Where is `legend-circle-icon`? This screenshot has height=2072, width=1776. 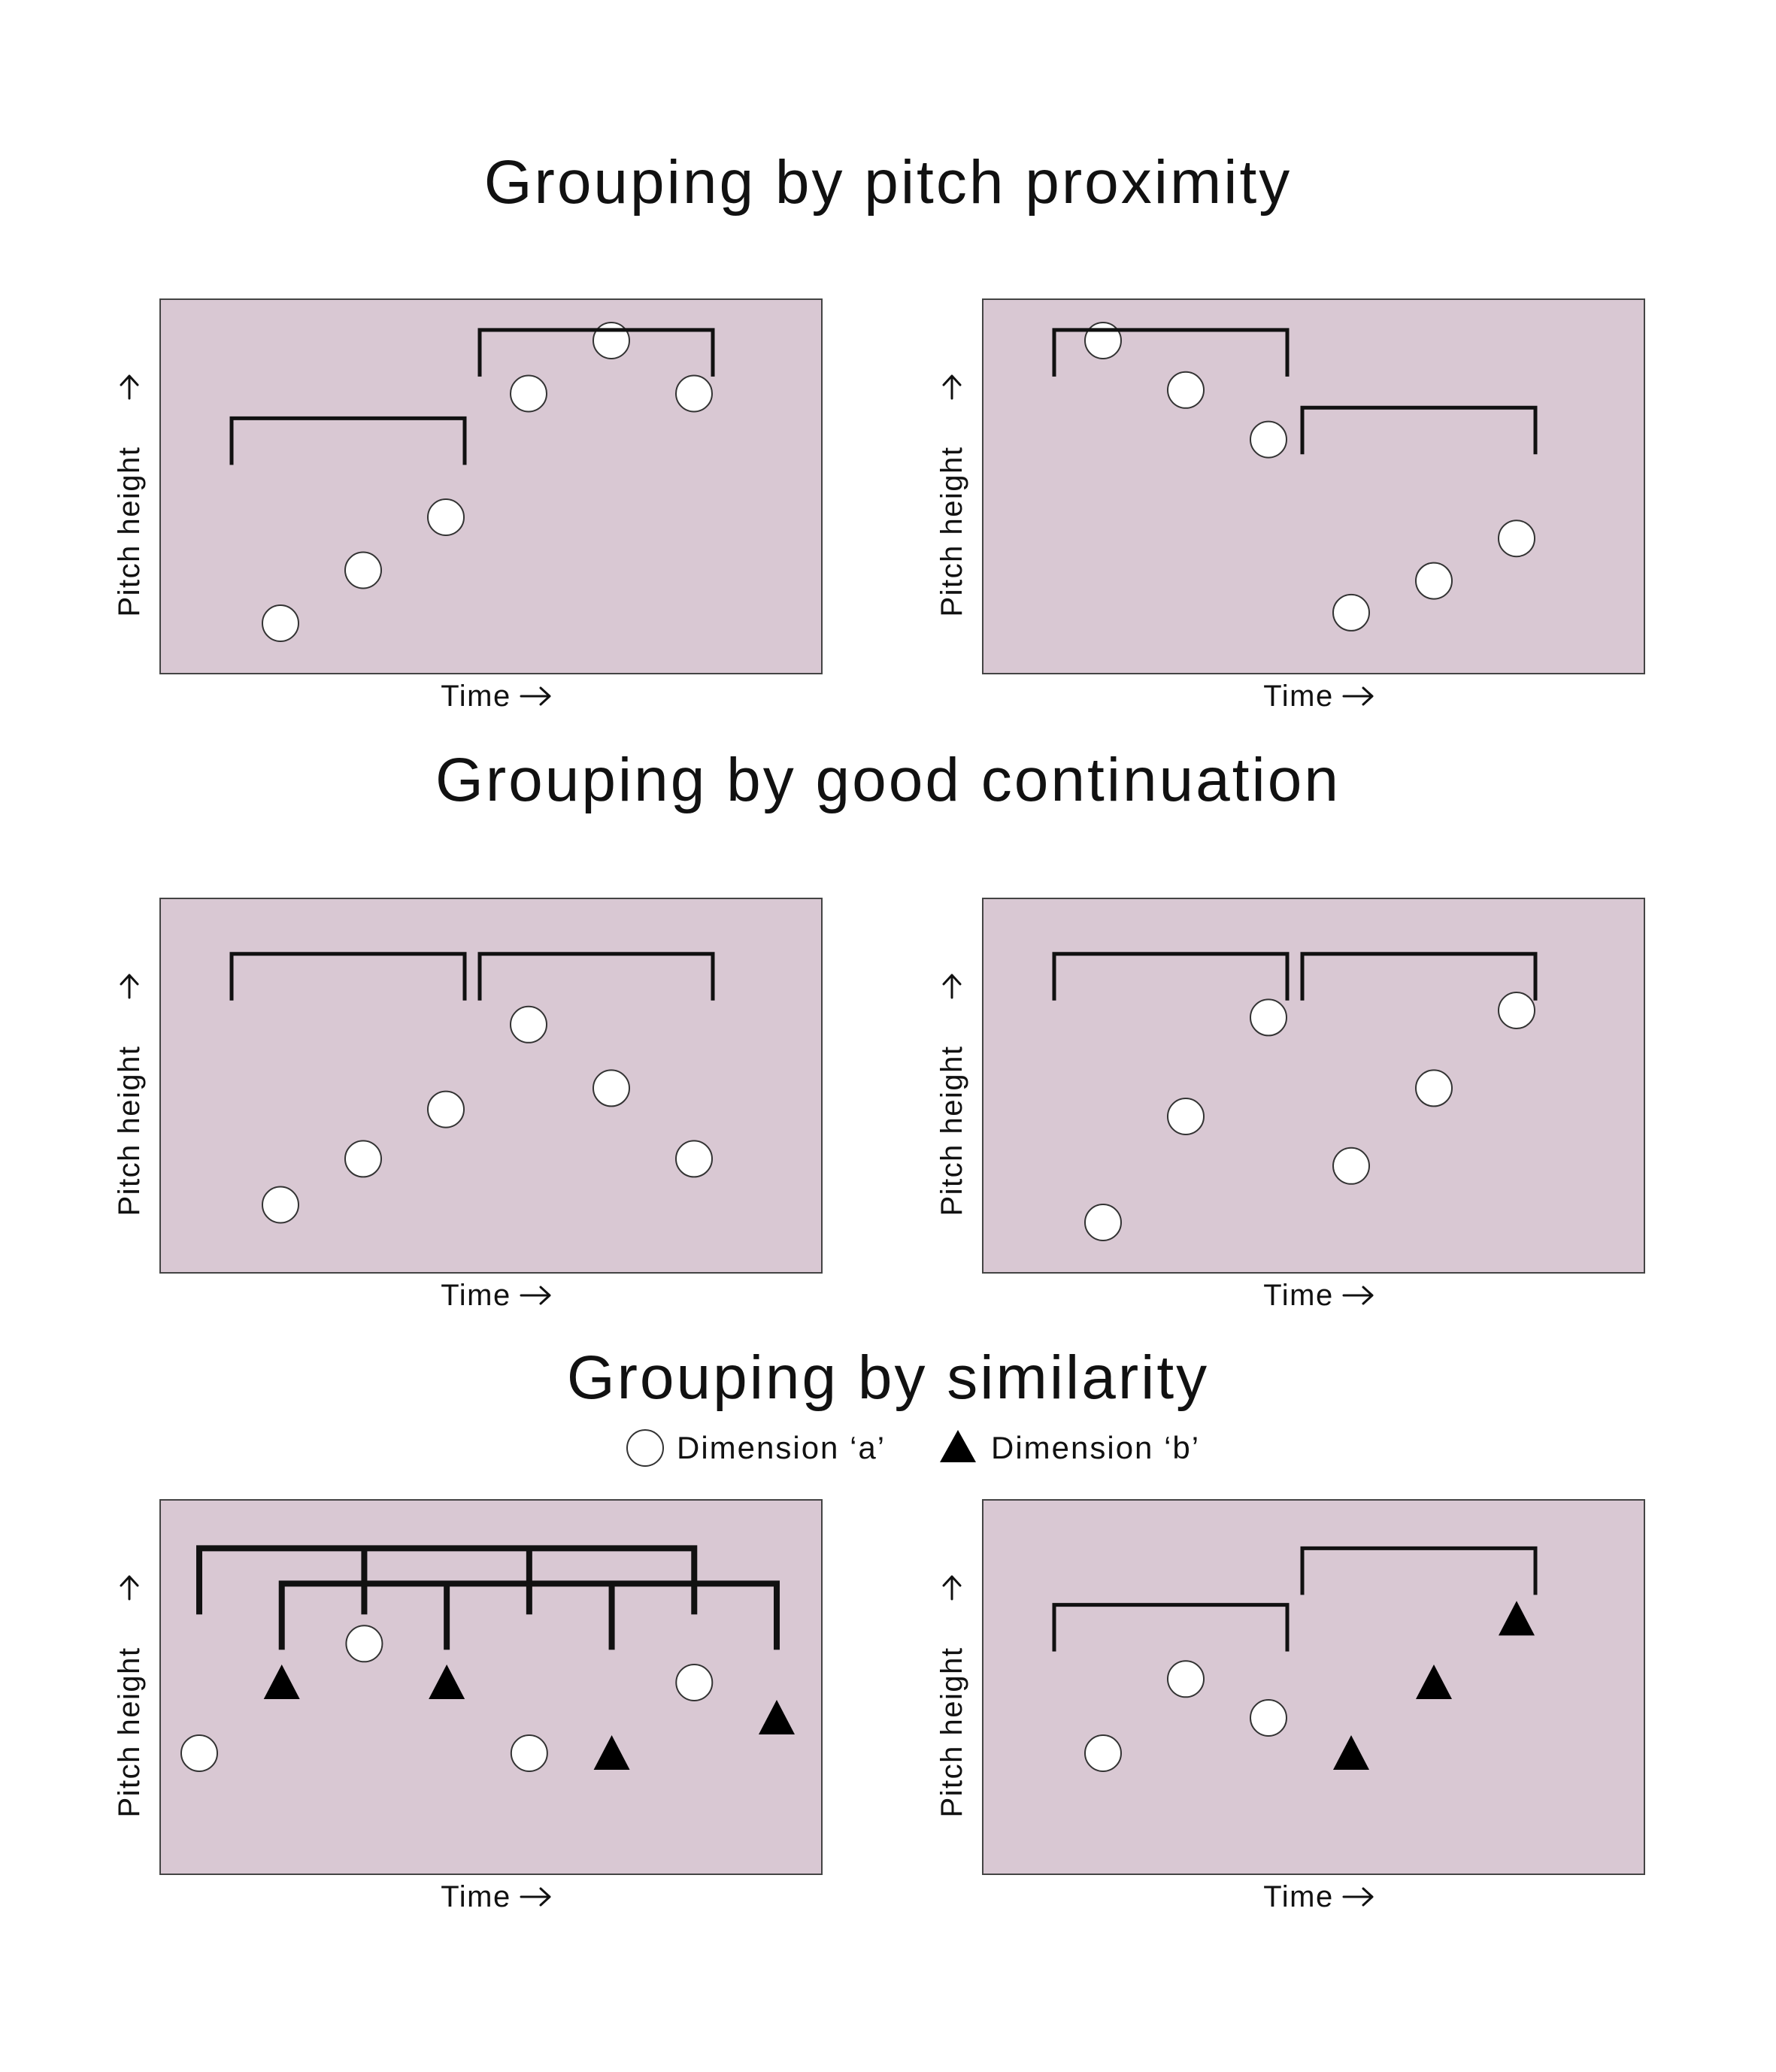
legend-circle-icon is located at coordinates (645, 1448).